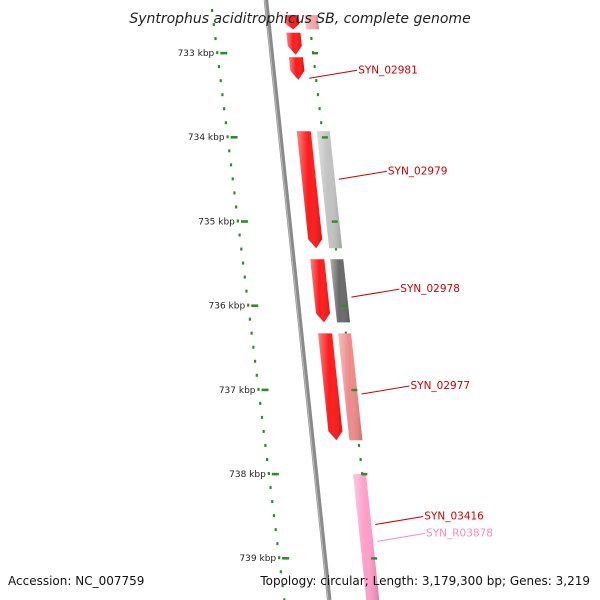 This screenshot has height=600, width=600. What do you see at coordinates (237, 391) in the screenshot?
I see `tick-label: 737 kbp` at bounding box center [237, 391].